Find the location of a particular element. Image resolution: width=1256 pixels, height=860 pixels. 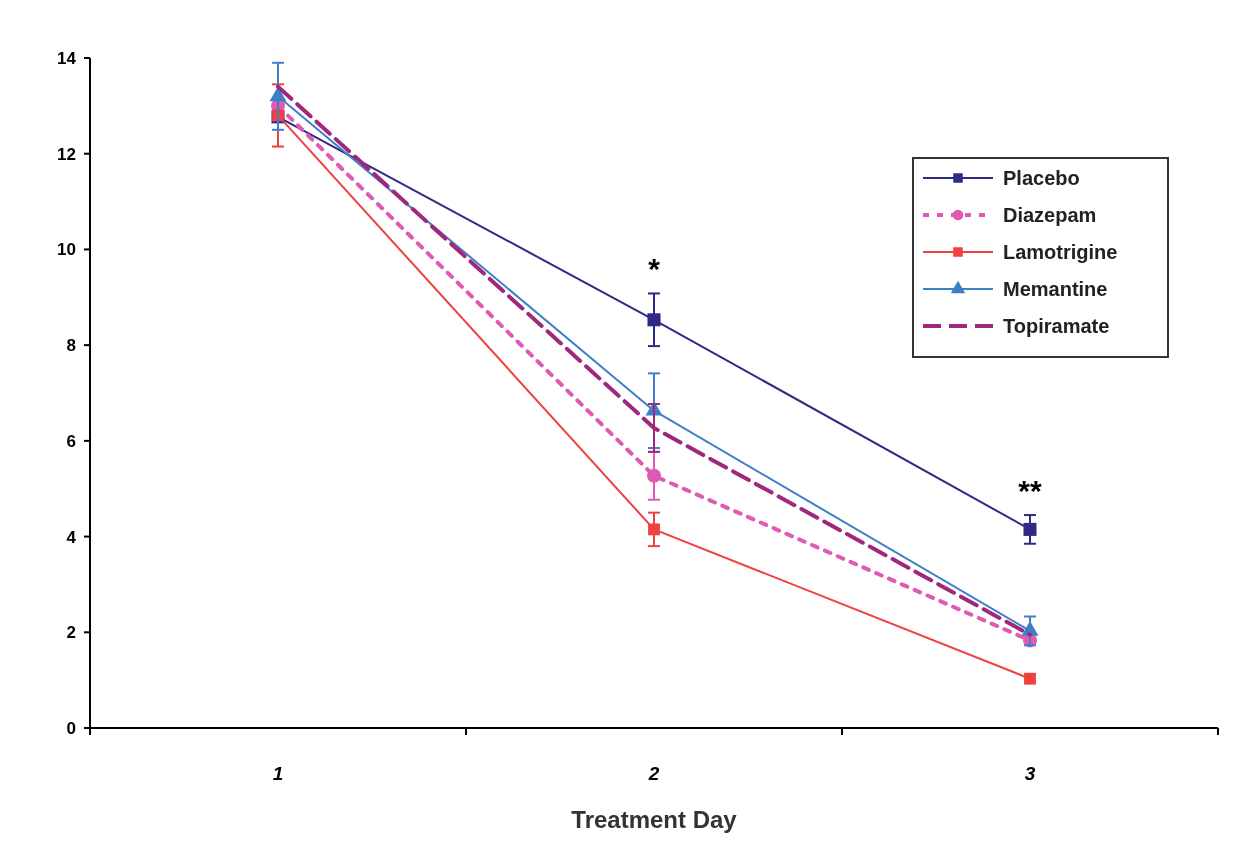

y-tick-label: 8 is located at coordinates (71, 346).